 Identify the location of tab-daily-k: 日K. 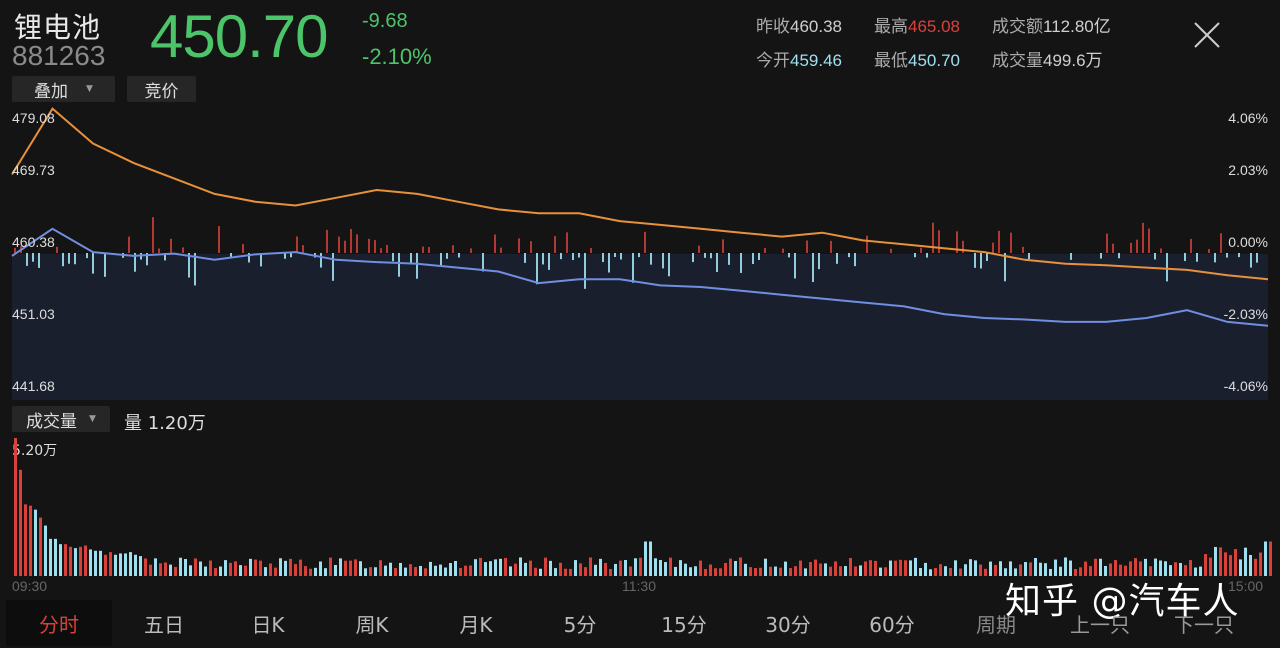
(268, 624).